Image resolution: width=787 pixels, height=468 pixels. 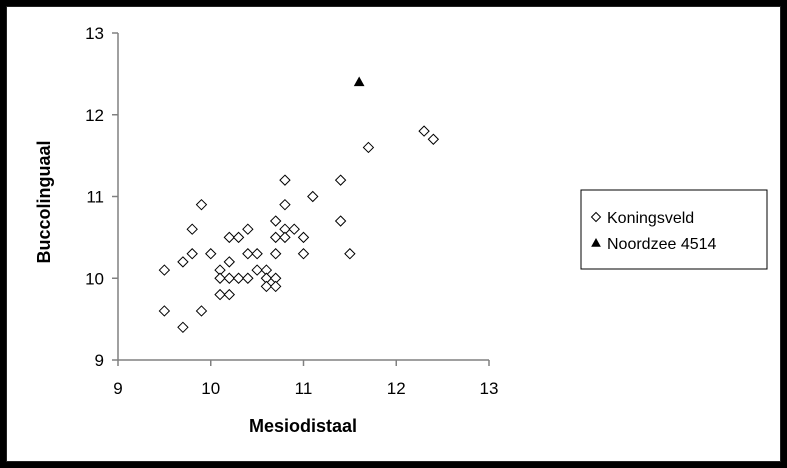 I want to click on x-tick-label: 13, so click(x=489, y=388).